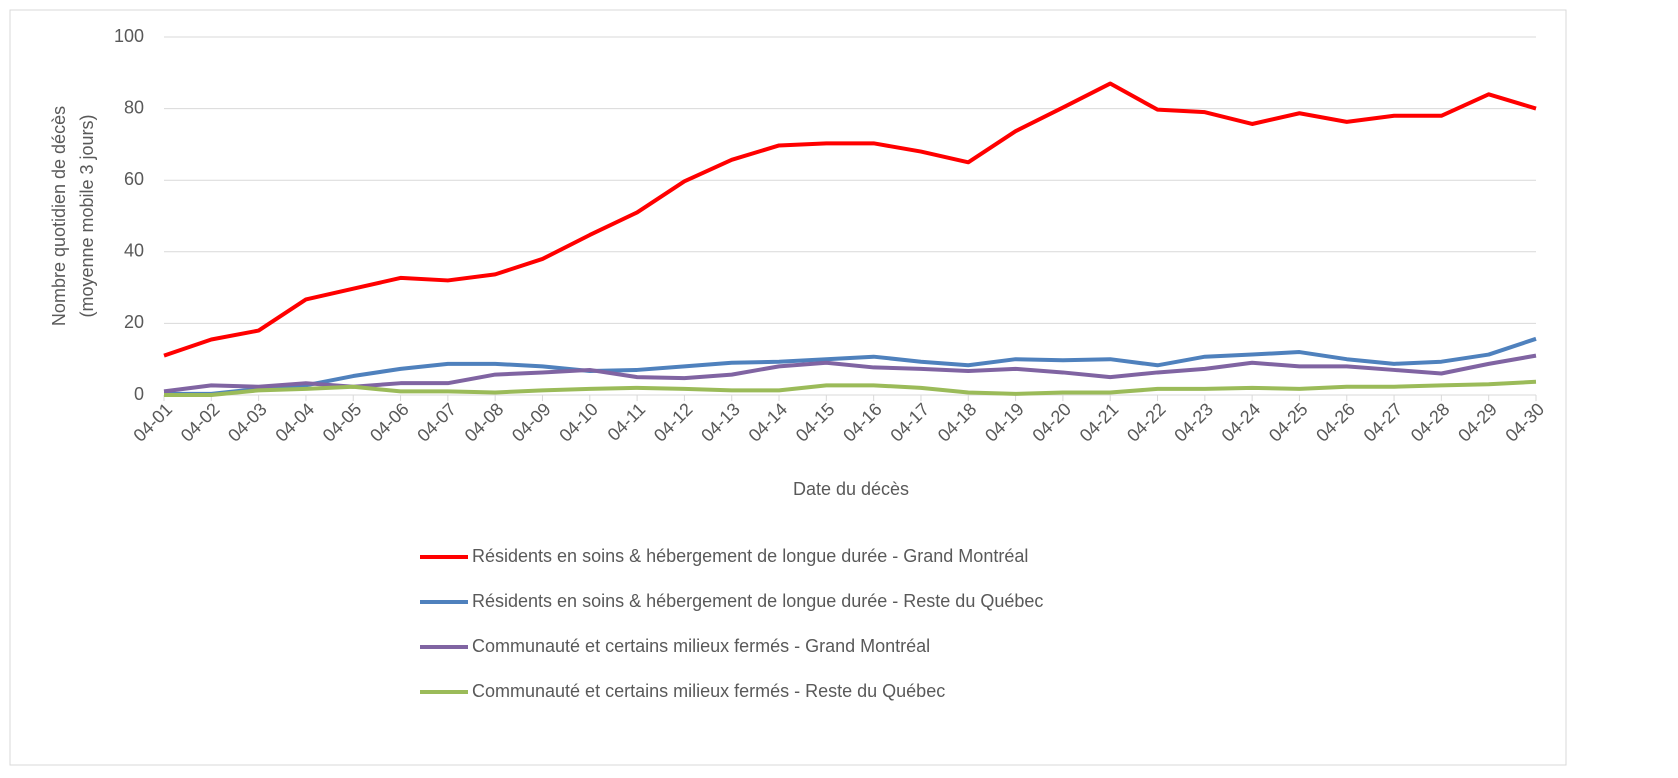  What do you see at coordinates (134, 322) in the screenshot?
I see `y-tick-label: 20` at bounding box center [134, 322].